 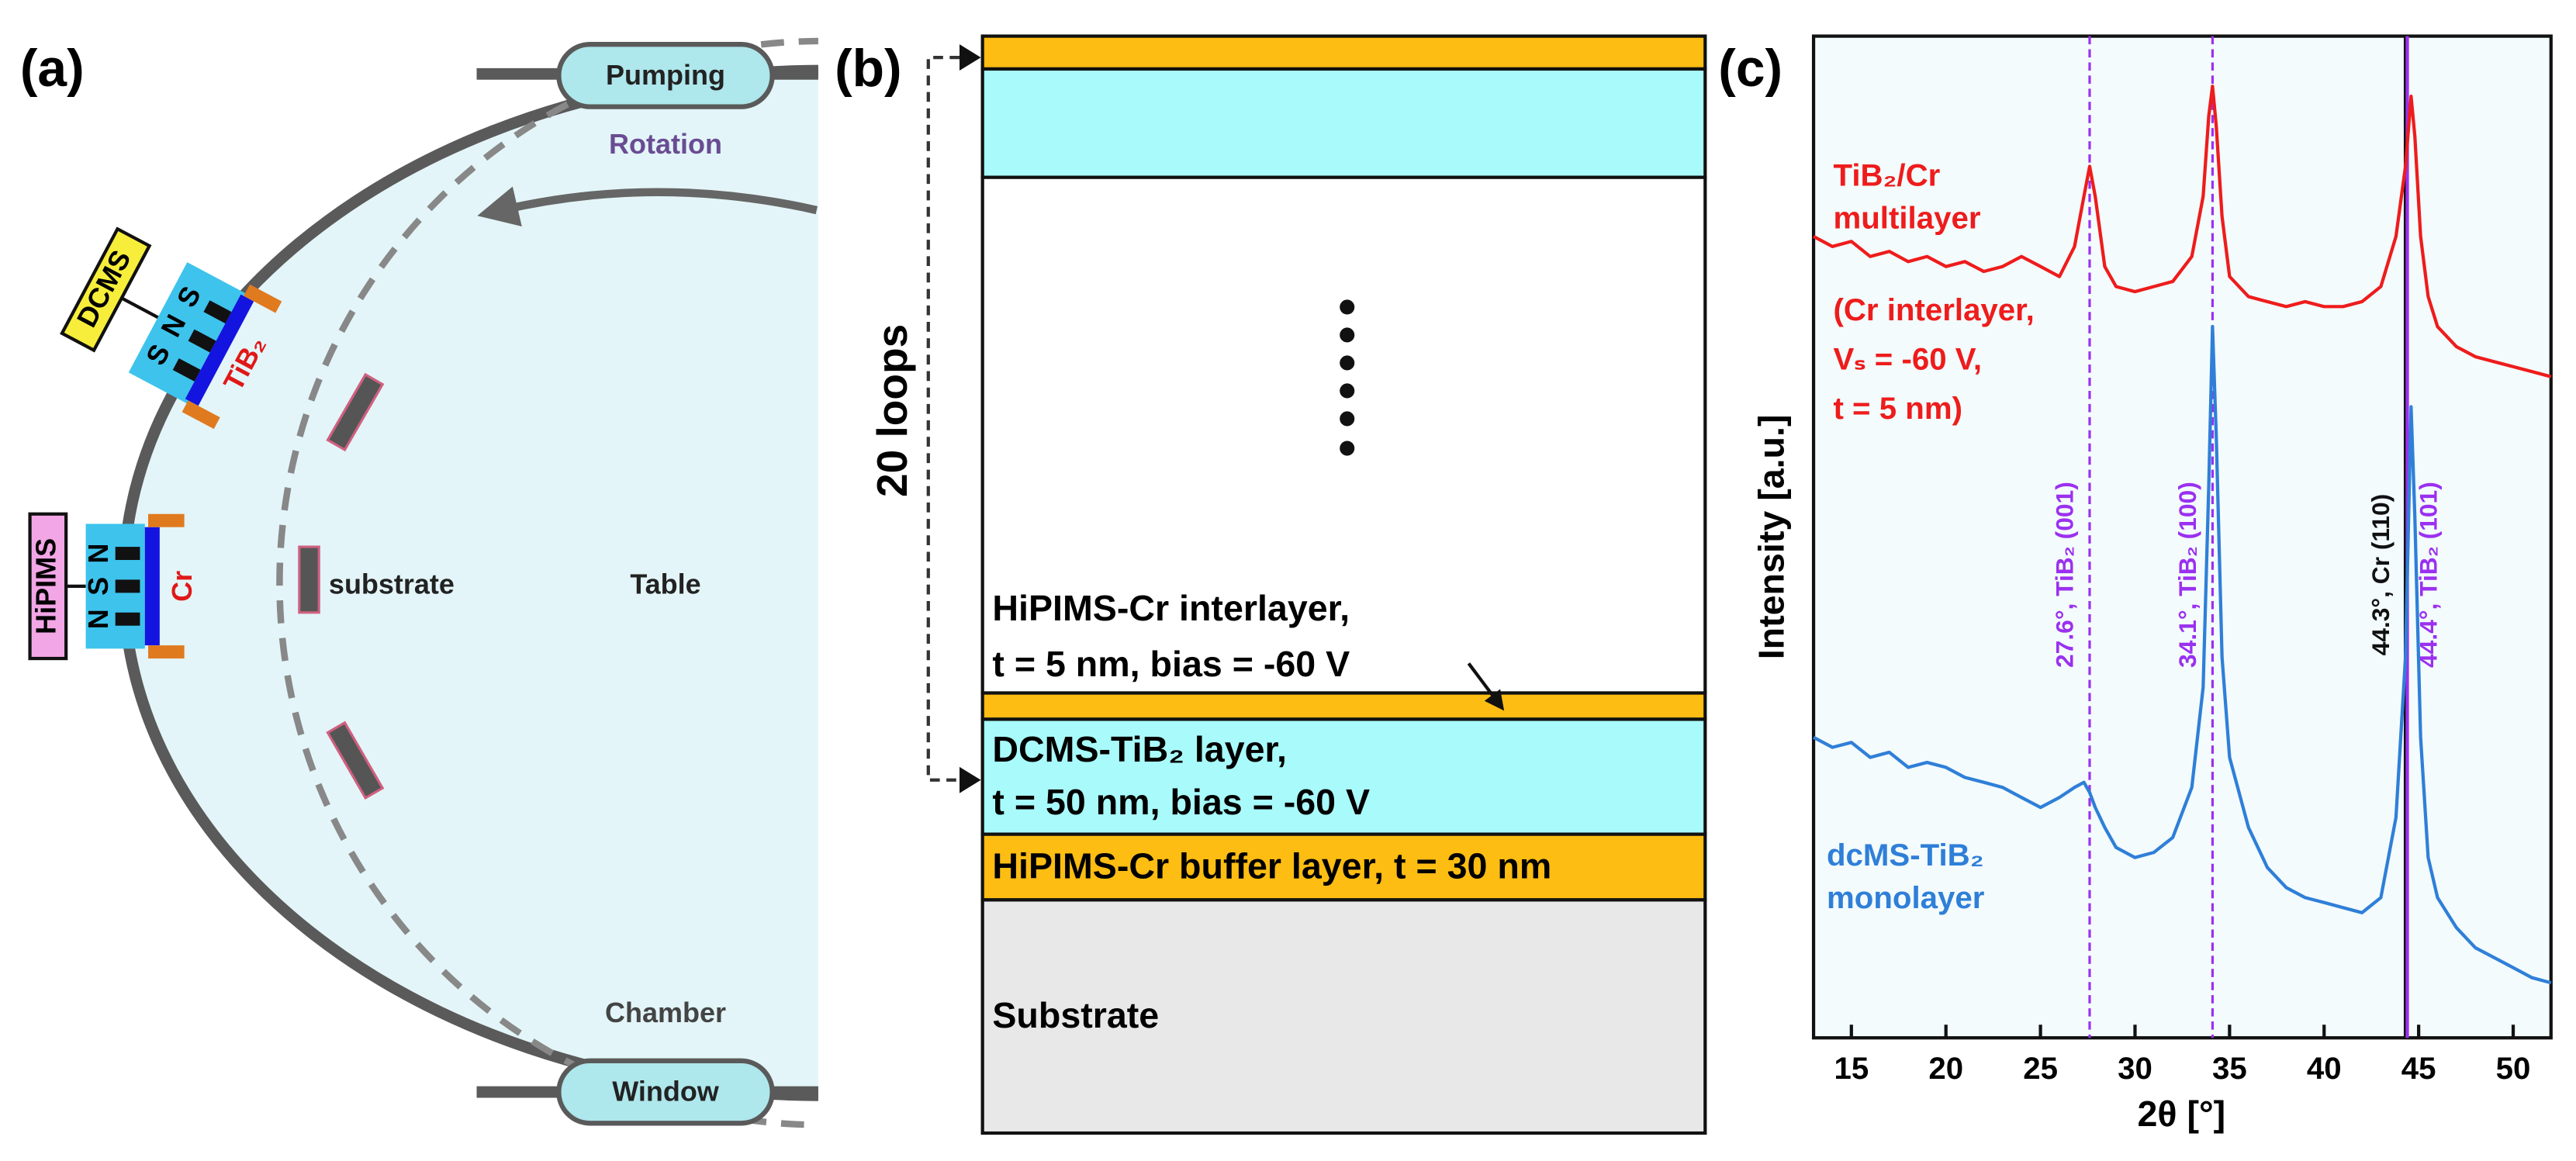 What do you see at coordinates (1343, 1016) in the screenshot?
I see `substrate-layer` at bounding box center [1343, 1016].